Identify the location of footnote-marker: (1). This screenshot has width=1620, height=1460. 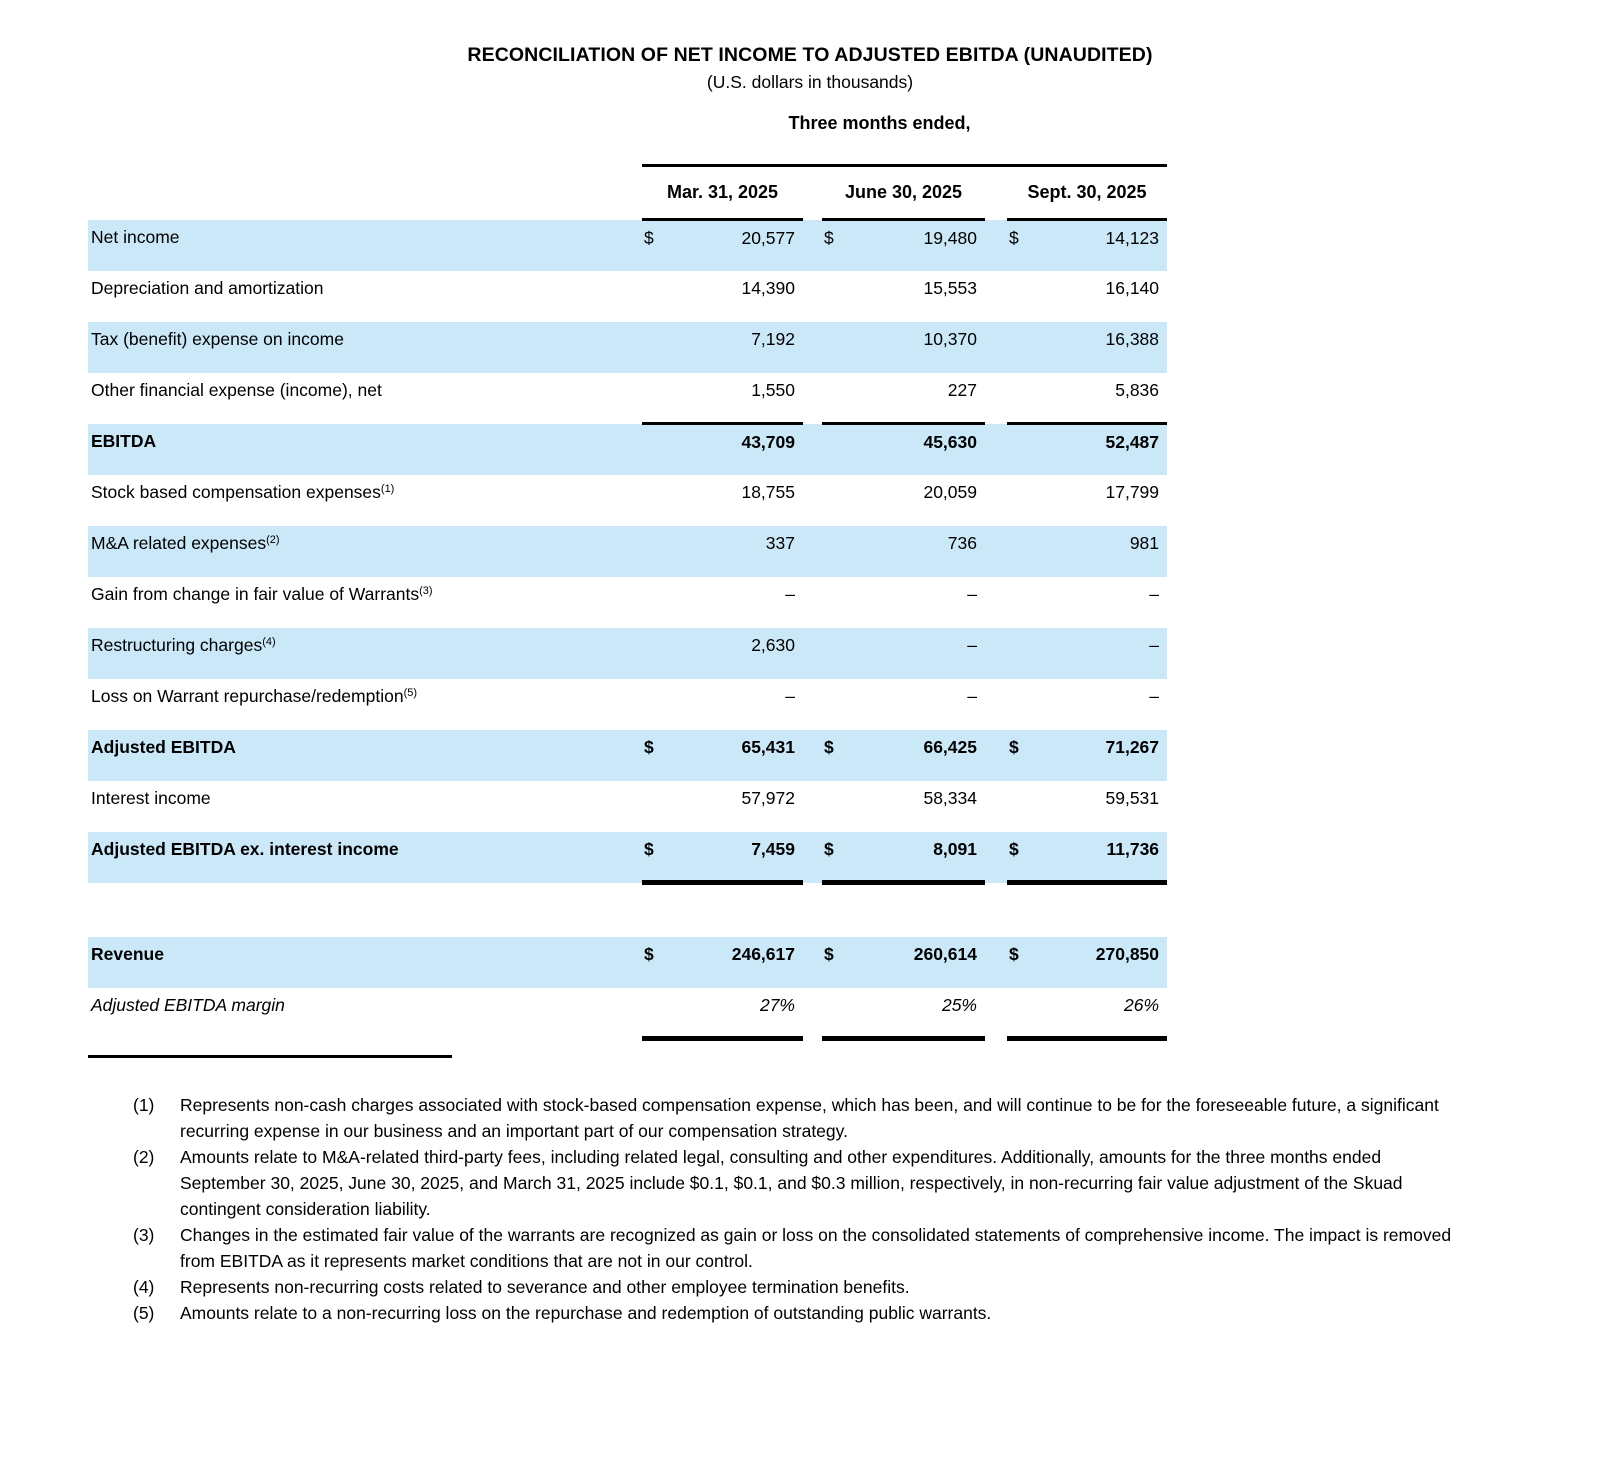
(387, 488).